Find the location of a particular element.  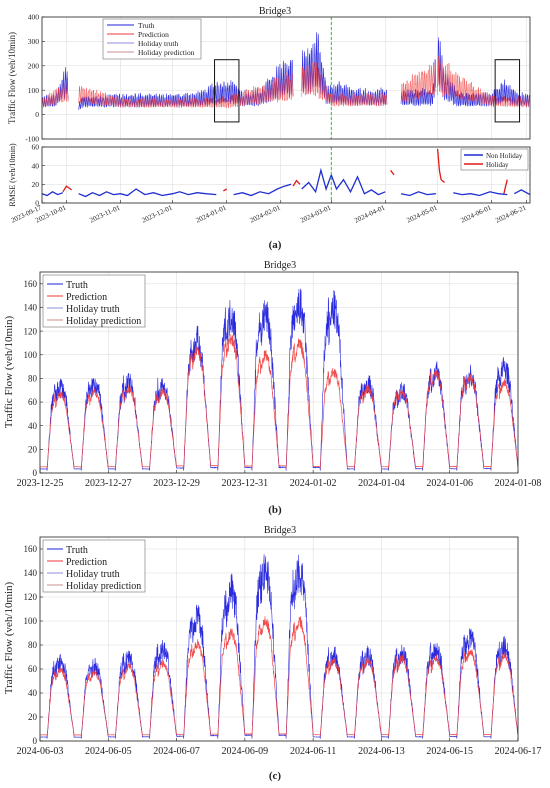

panel-c-tick-label-y: 140 is located at coordinates (31, 573).